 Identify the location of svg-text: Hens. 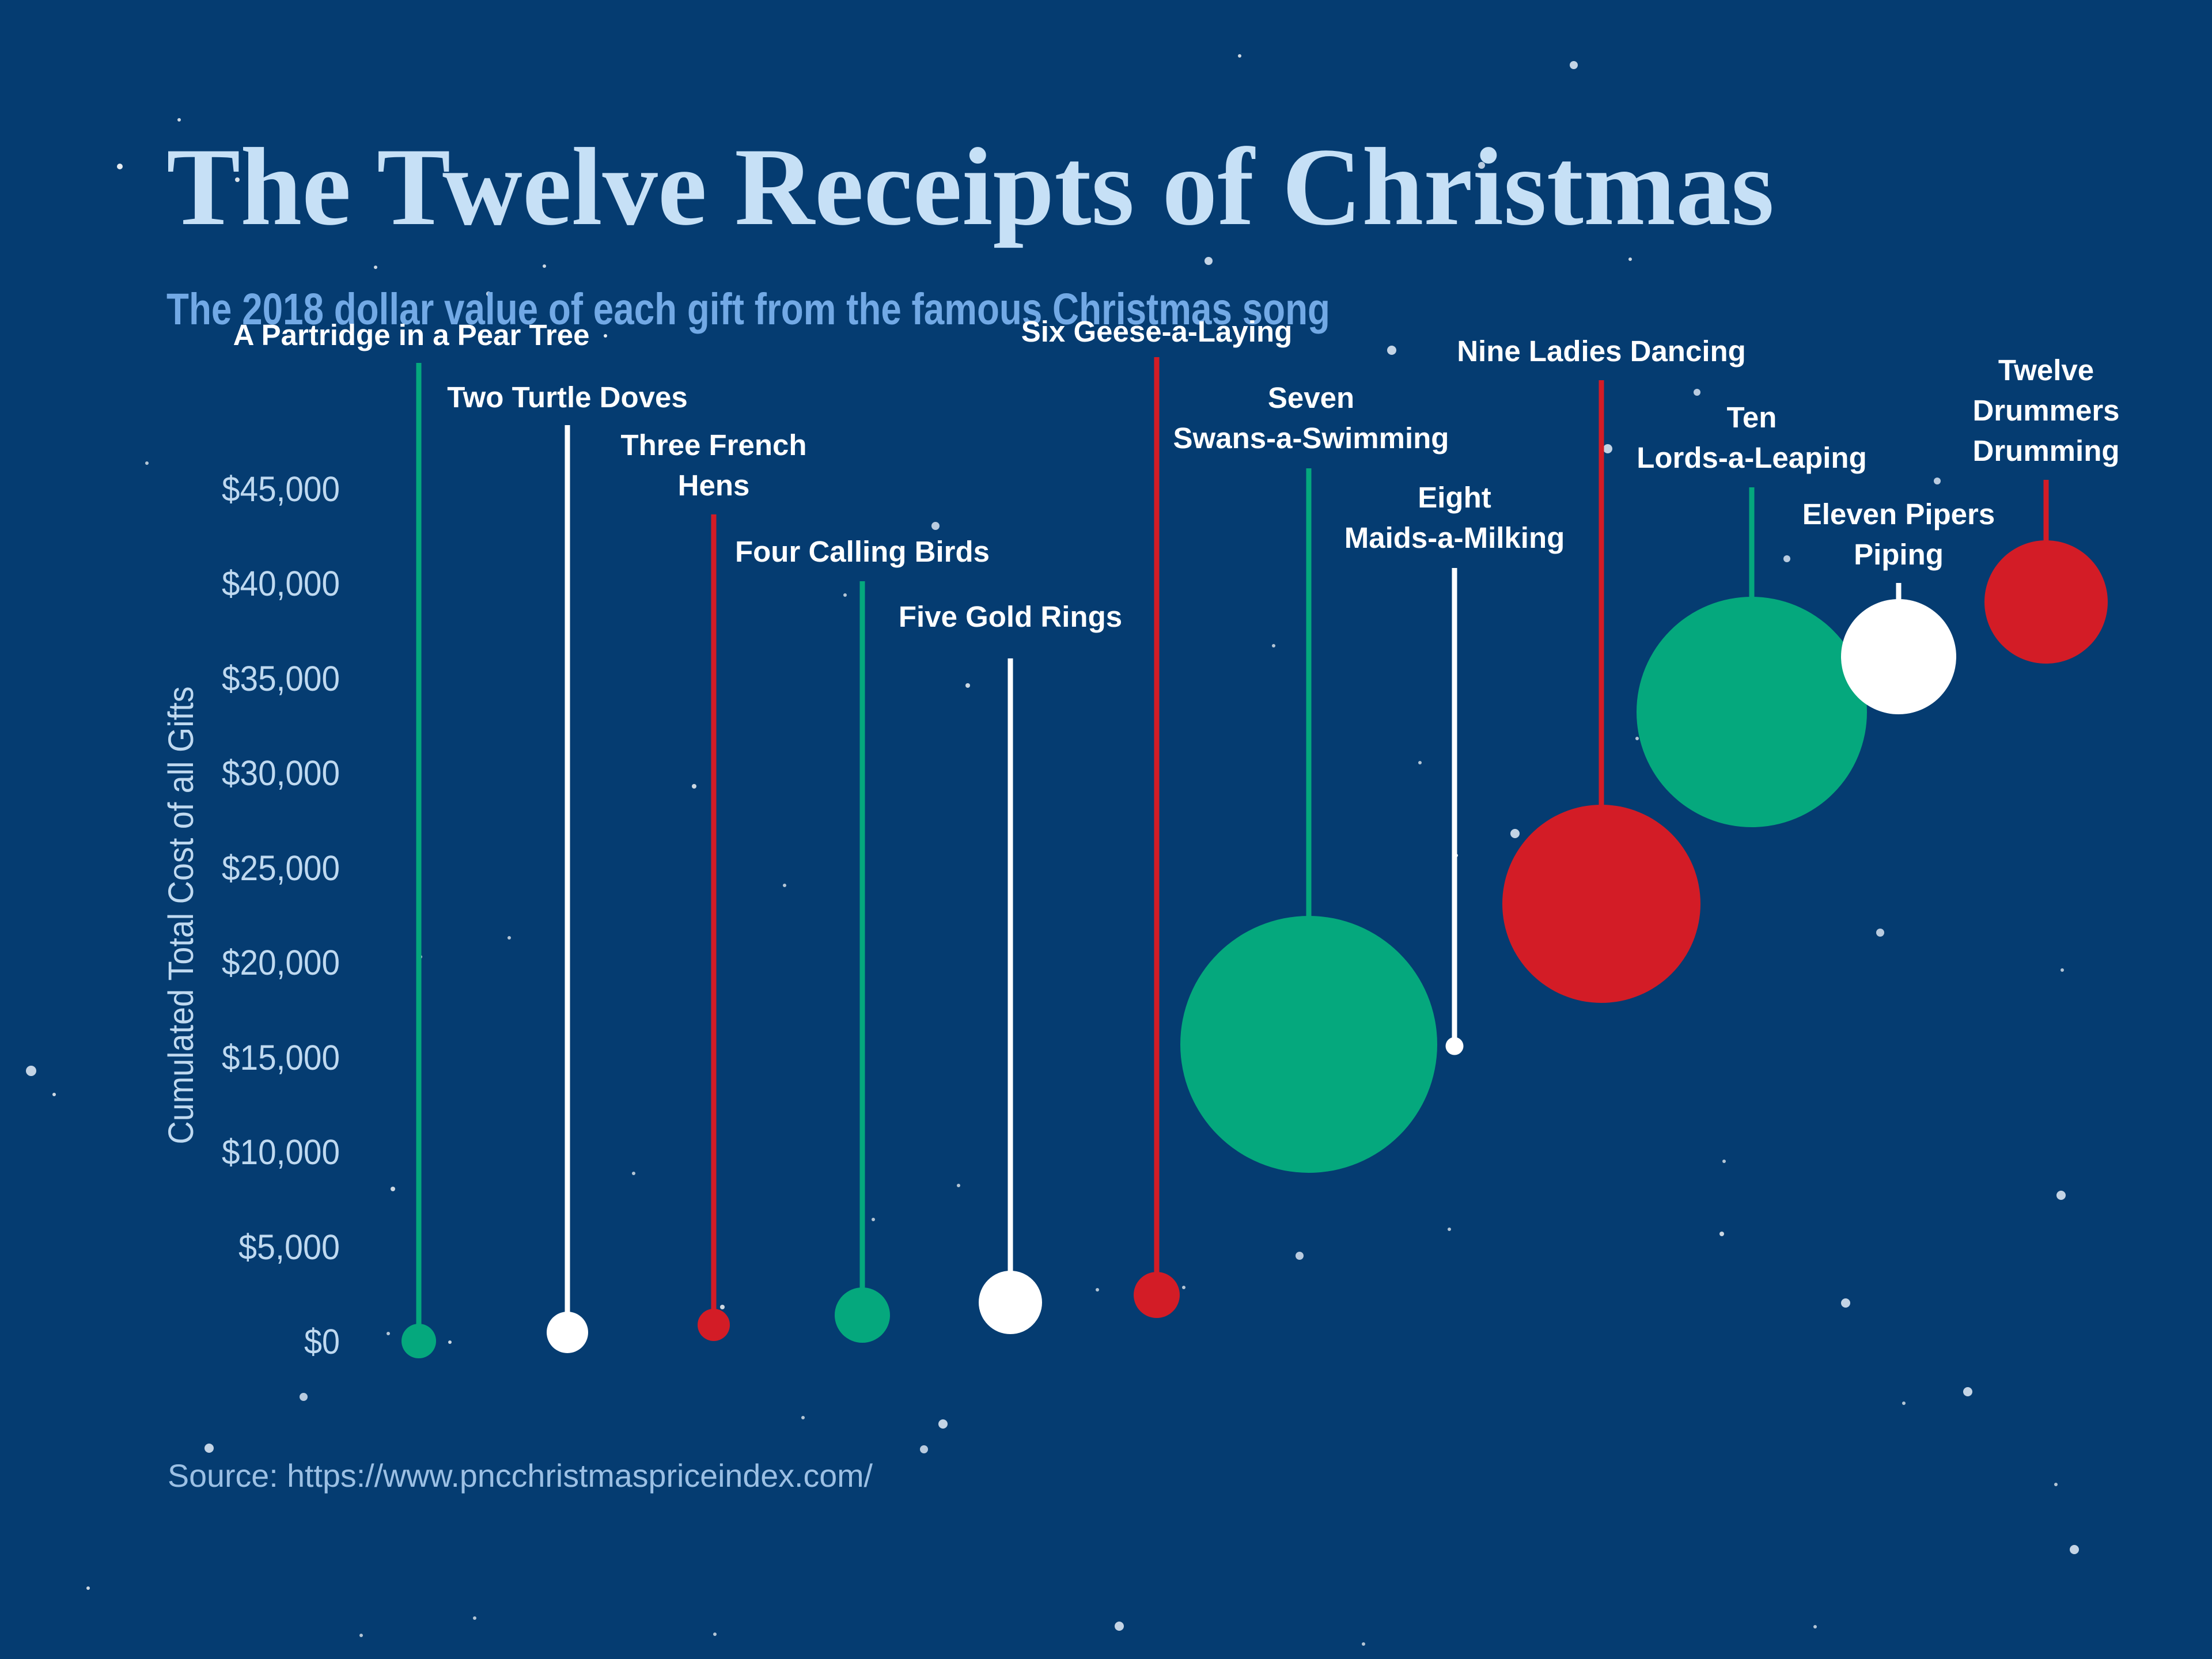
(714, 485).